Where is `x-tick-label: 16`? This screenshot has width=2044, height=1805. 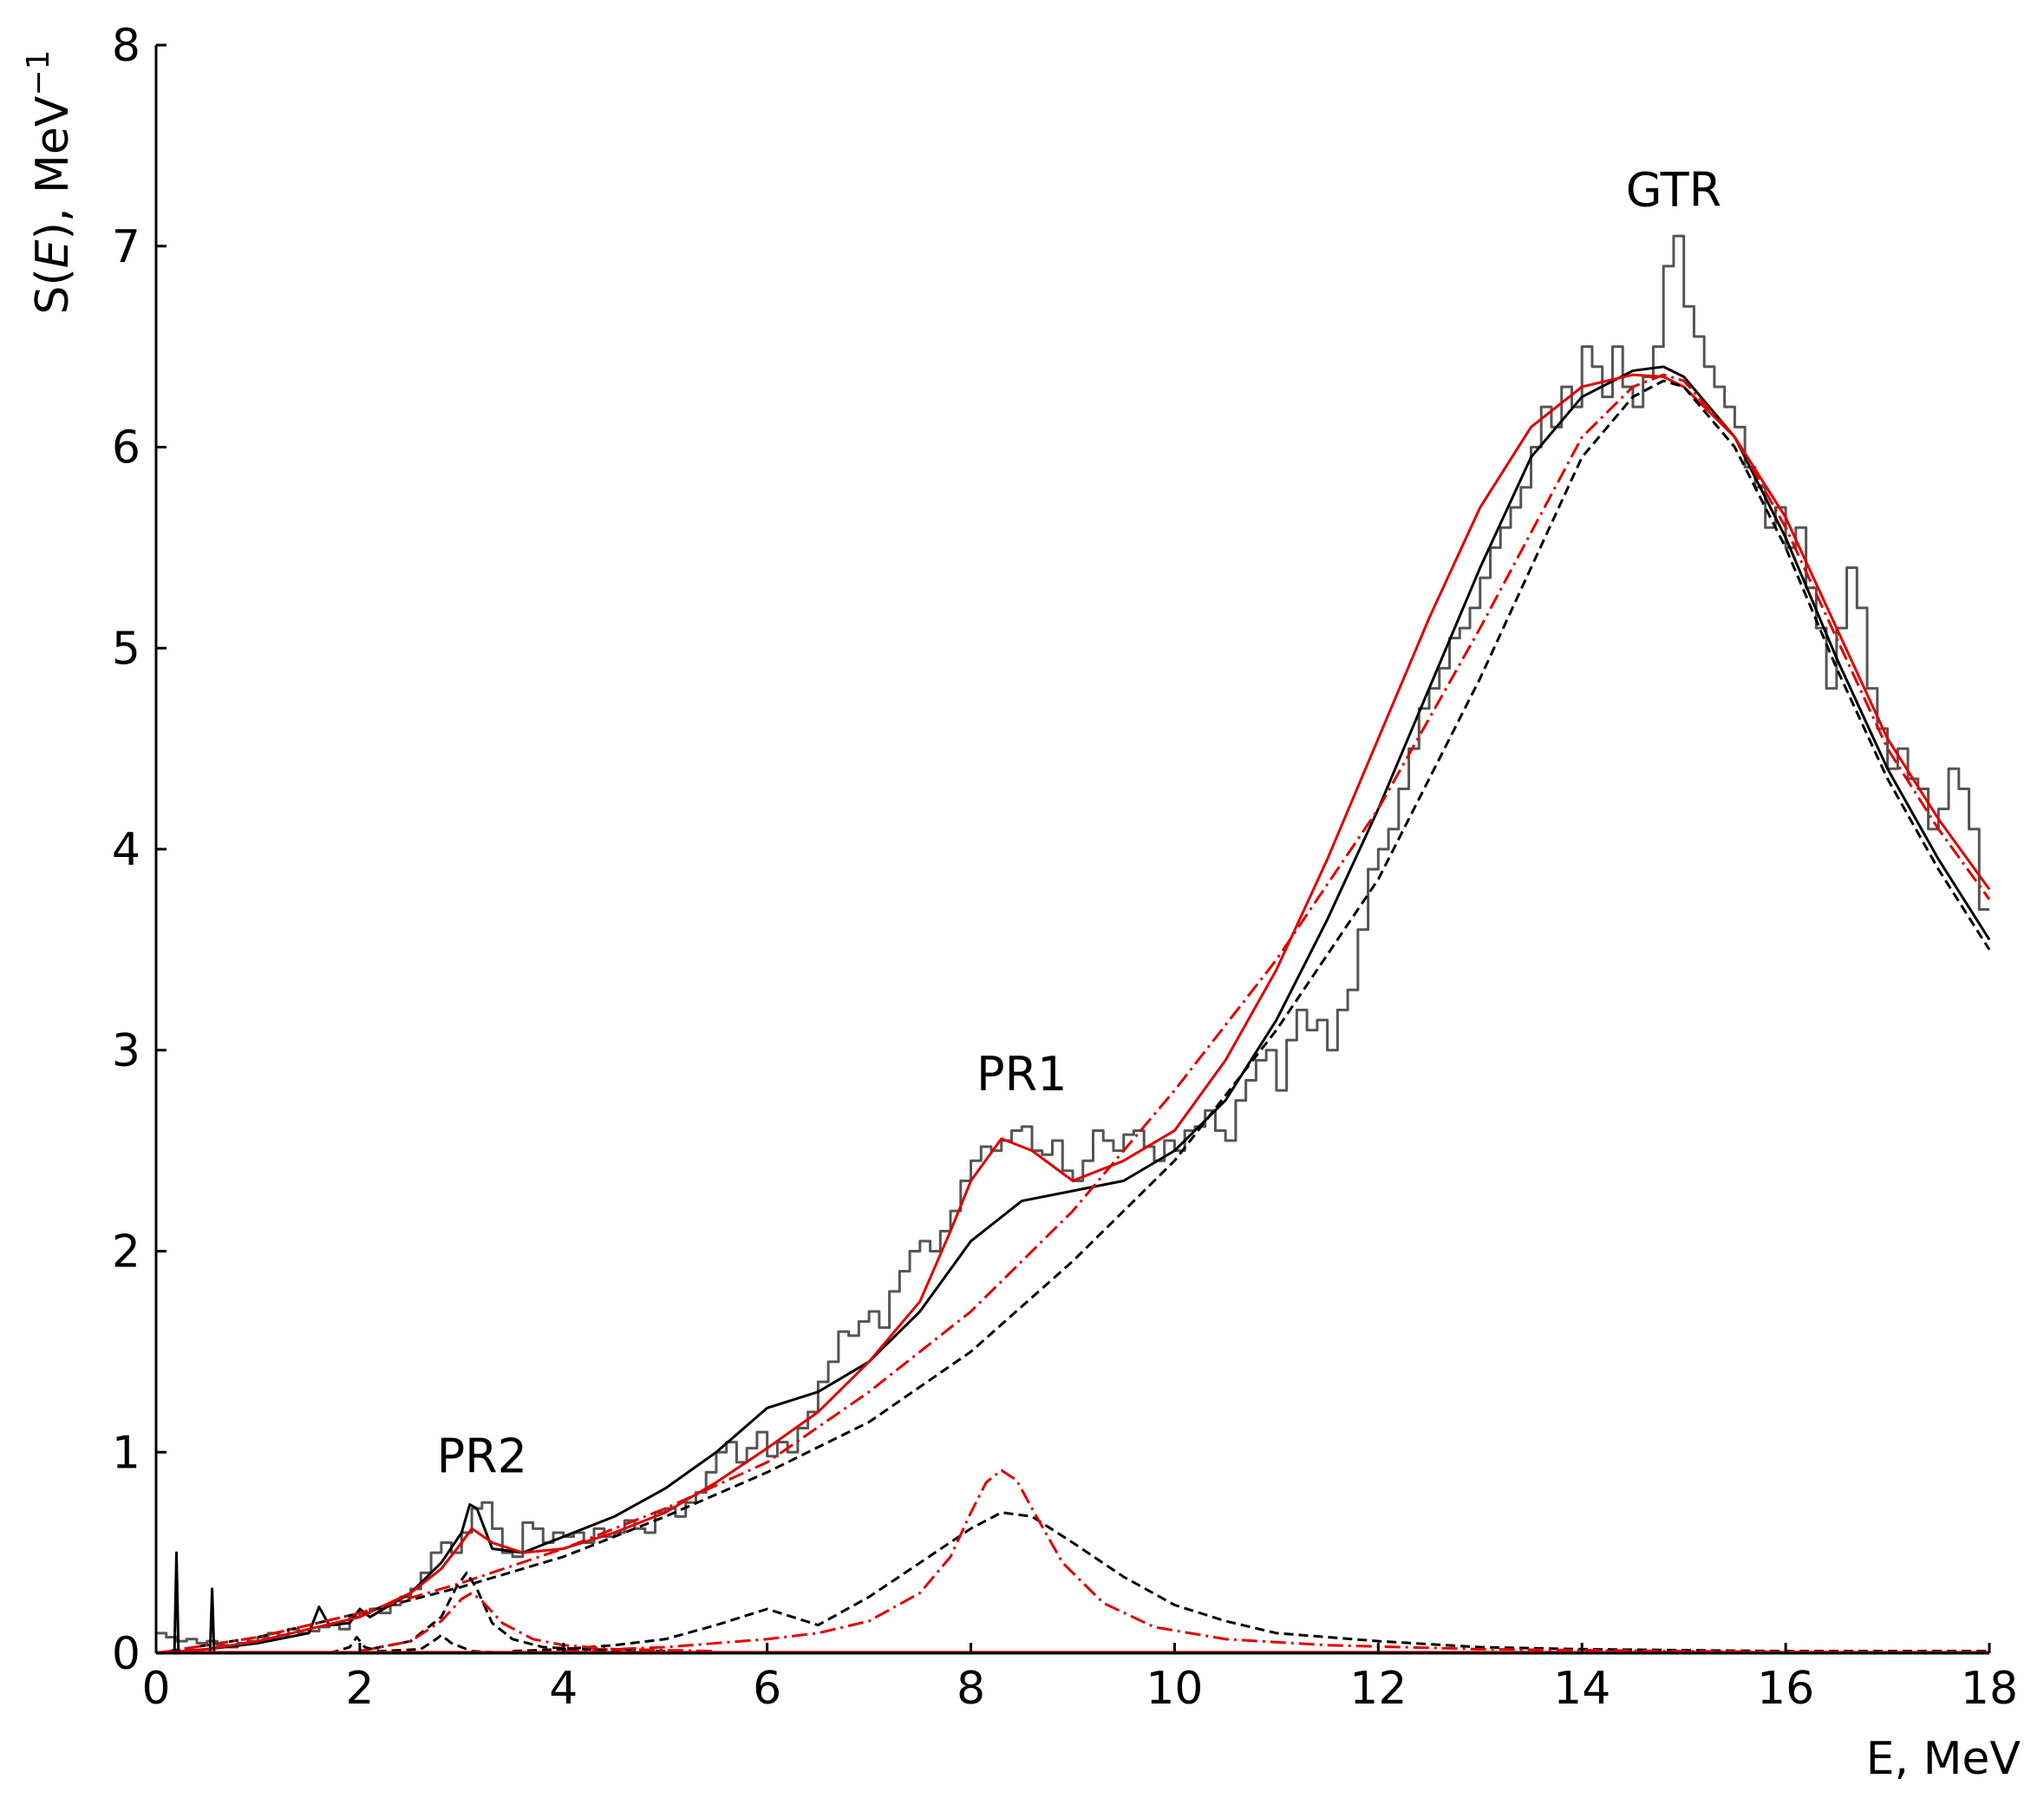 x-tick-label: 16 is located at coordinates (1786, 1689).